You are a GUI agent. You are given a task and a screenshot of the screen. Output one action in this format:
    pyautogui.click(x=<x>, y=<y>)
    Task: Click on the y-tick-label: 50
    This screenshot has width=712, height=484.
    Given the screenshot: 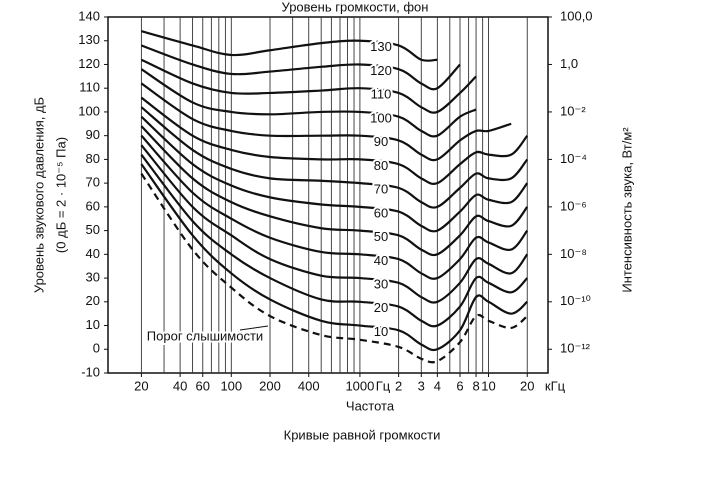 What is the action you would take?
    pyautogui.click(x=93, y=229)
    